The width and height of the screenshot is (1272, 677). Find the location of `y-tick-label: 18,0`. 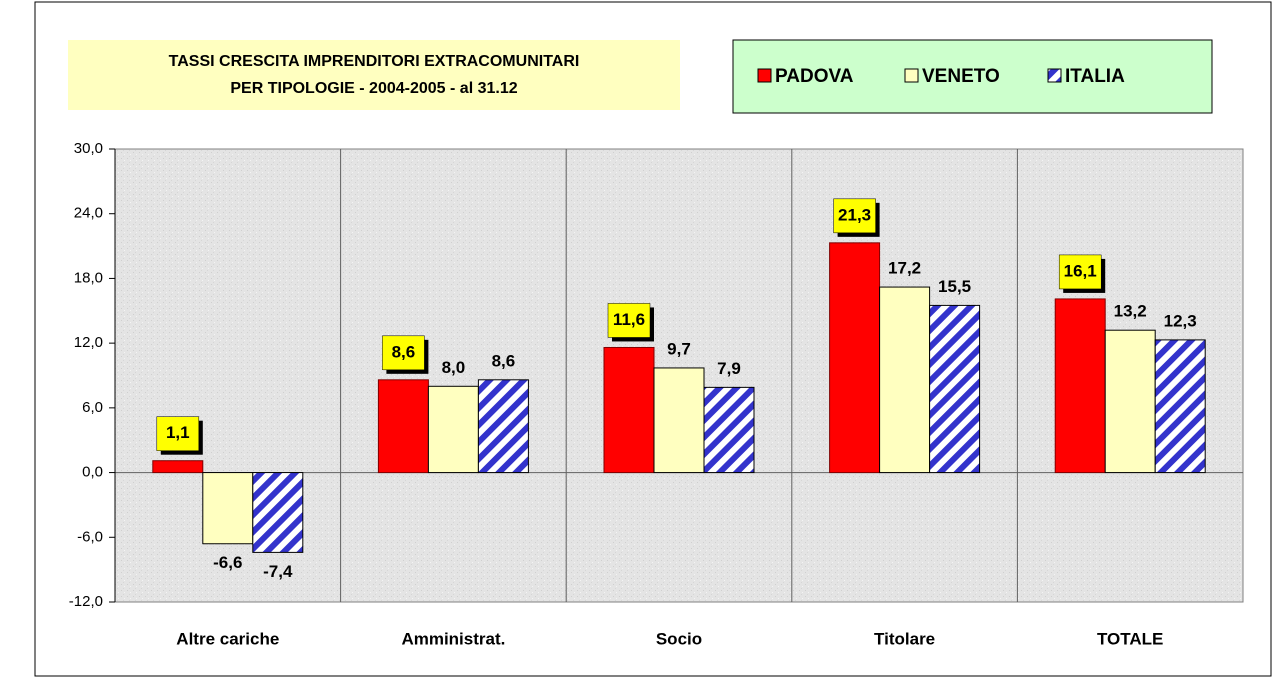

y-tick-label: 18,0 is located at coordinates (88, 277).